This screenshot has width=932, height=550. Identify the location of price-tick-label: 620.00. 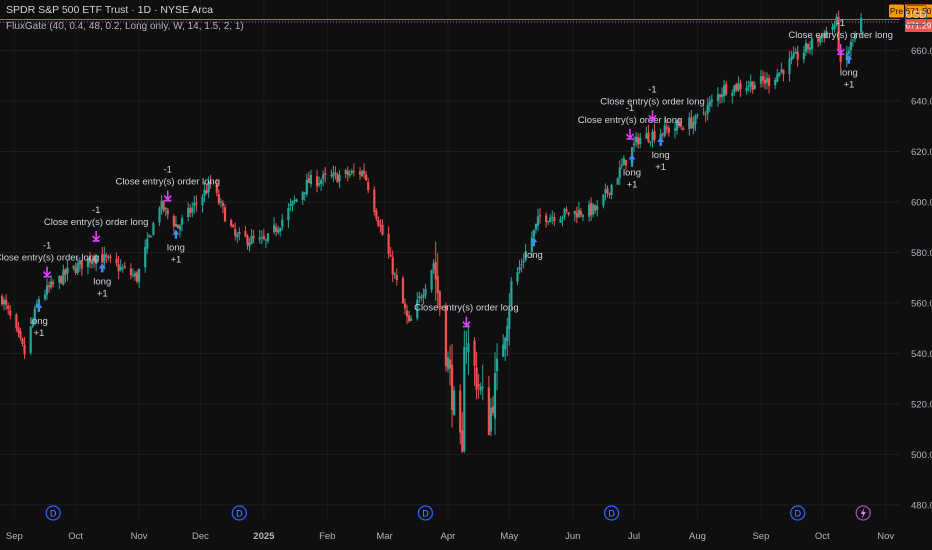
(921, 152).